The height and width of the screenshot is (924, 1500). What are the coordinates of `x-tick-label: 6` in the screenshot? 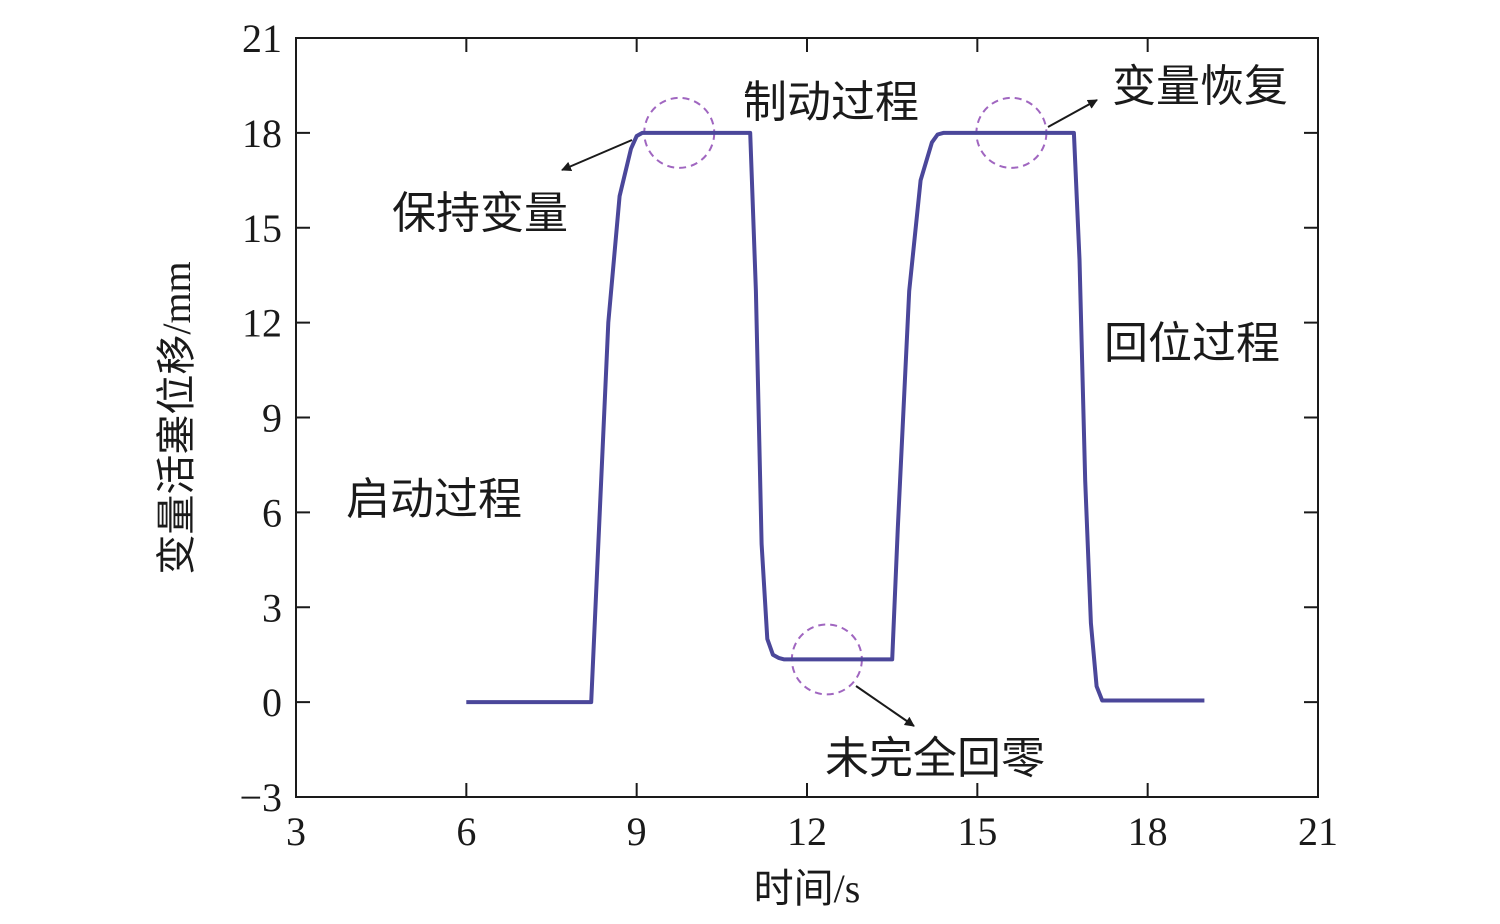 It's located at (466, 831).